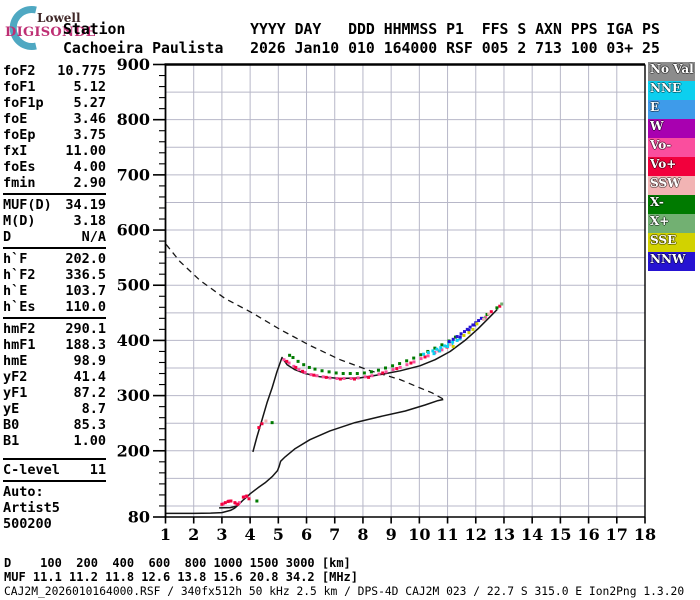  I want to click on y-axis-label: 800, so click(133, 119).